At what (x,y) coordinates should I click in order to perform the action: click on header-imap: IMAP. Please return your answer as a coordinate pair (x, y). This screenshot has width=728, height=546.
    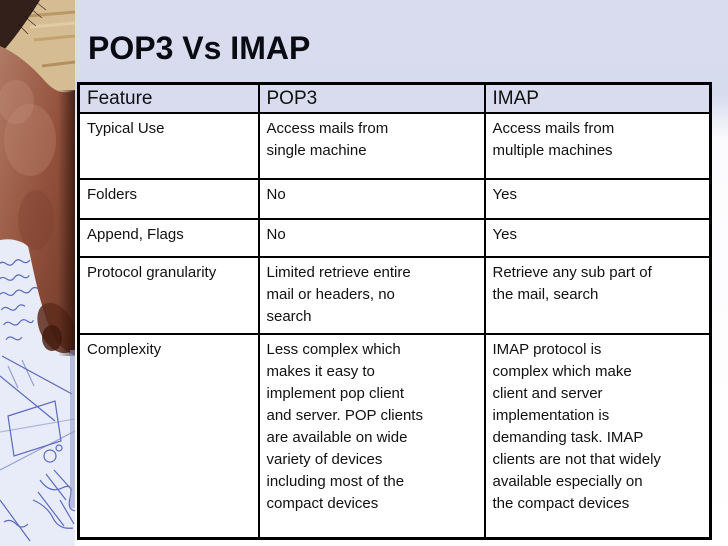
    Looking at the image, I should click on (597, 98).